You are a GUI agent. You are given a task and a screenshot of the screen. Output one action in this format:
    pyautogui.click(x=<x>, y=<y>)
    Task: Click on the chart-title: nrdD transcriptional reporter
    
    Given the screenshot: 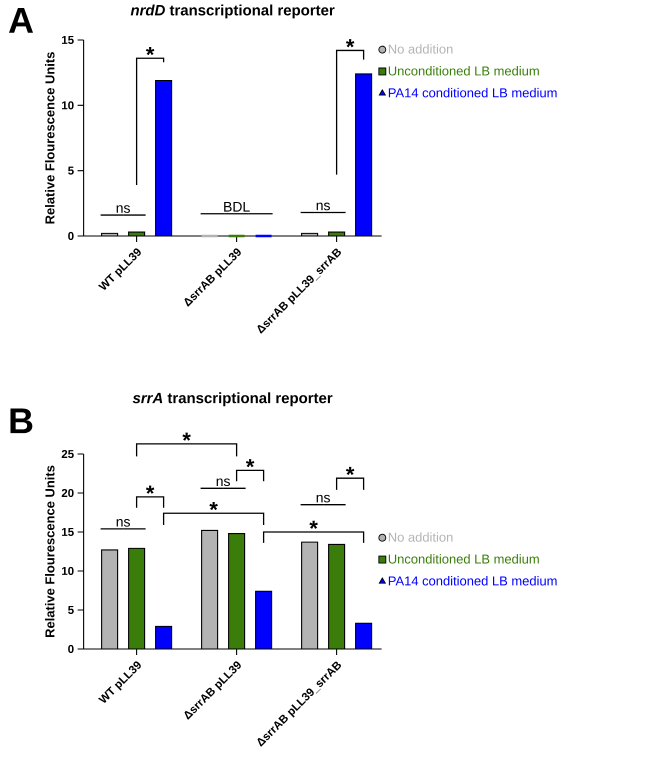 What is the action you would take?
    pyautogui.click(x=232, y=11)
    